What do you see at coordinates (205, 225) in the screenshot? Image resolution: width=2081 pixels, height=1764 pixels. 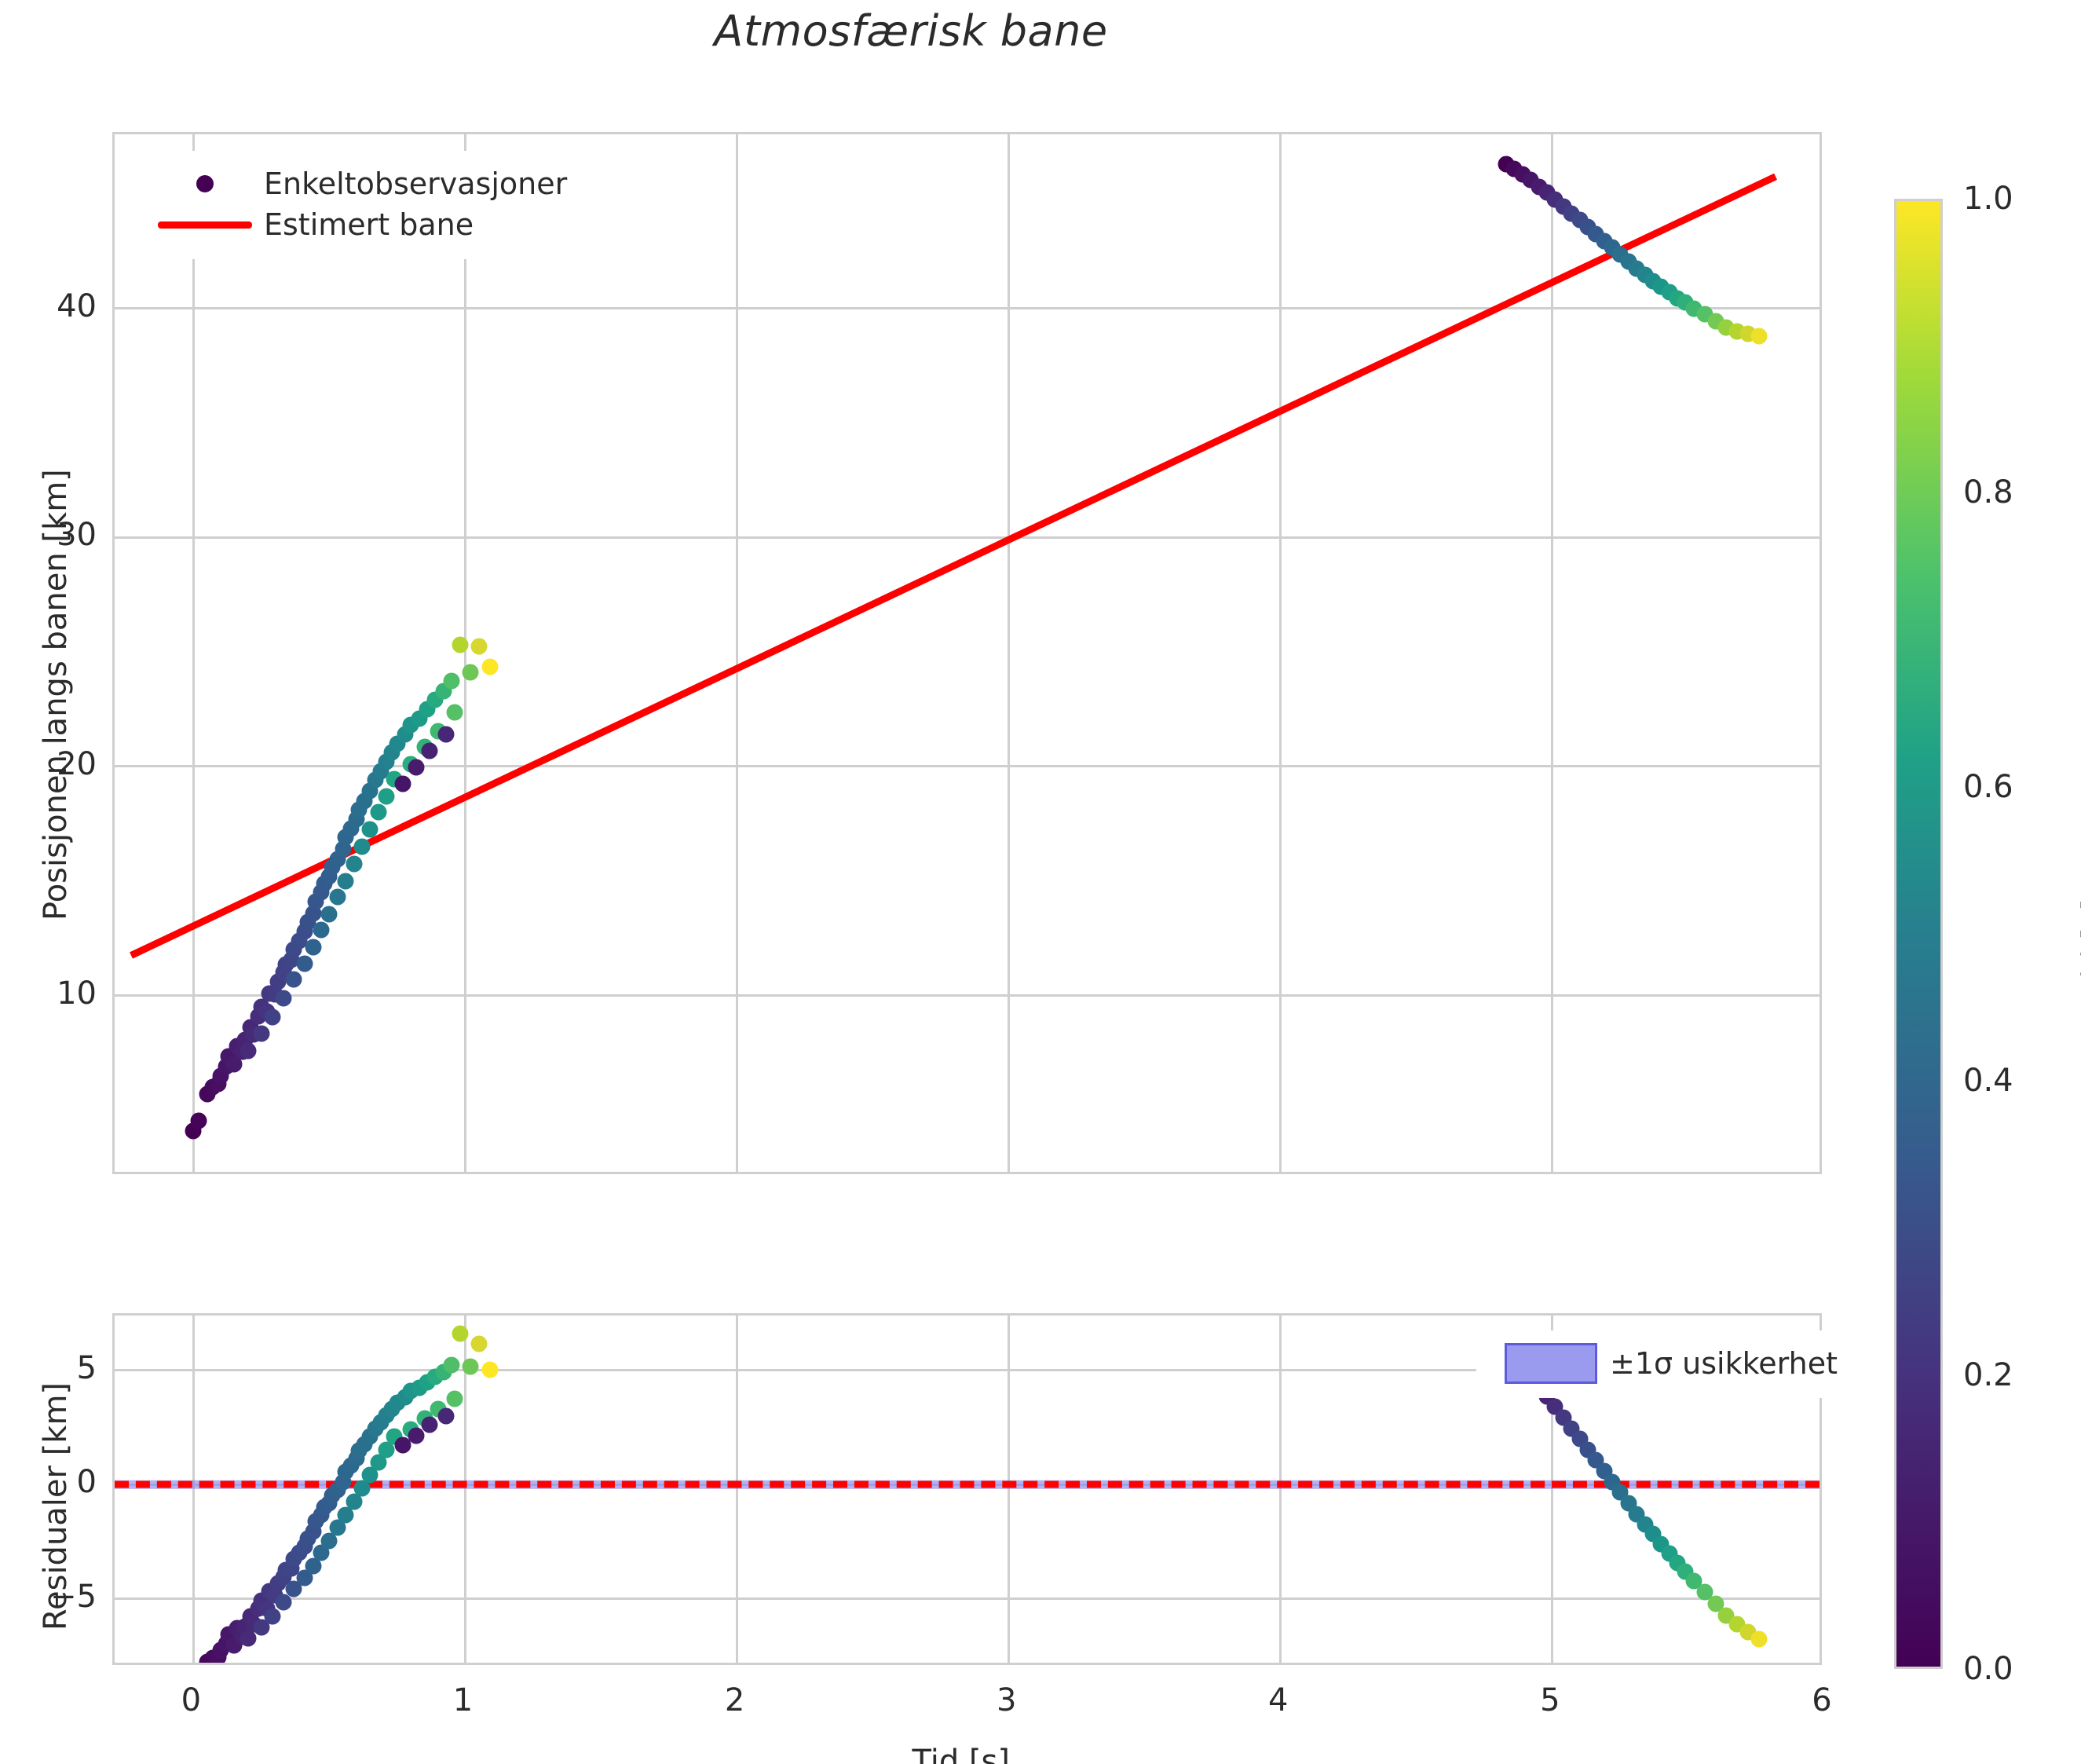 I see `line-swatch-icon` at bounding box center [205, 225].